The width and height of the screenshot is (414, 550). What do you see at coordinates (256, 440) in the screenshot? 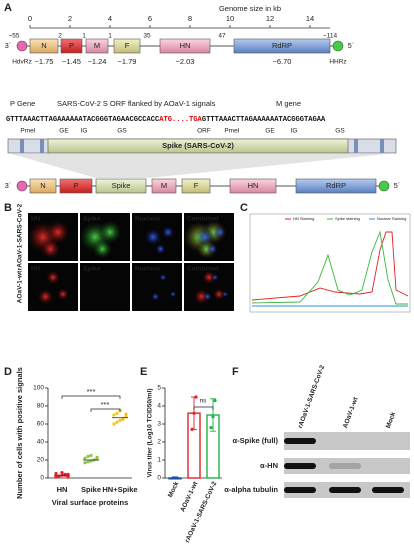
I see `label: α-Spike (full)` at bounding box center [256, 440].